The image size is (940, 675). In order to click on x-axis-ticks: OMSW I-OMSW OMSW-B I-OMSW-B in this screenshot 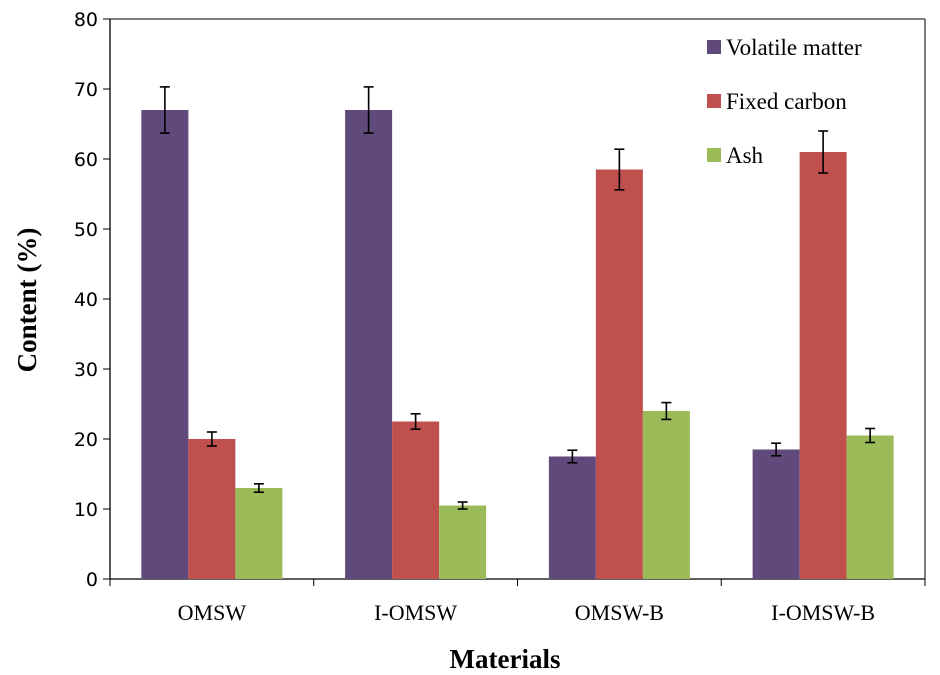, I will do `click(517, 602)`.